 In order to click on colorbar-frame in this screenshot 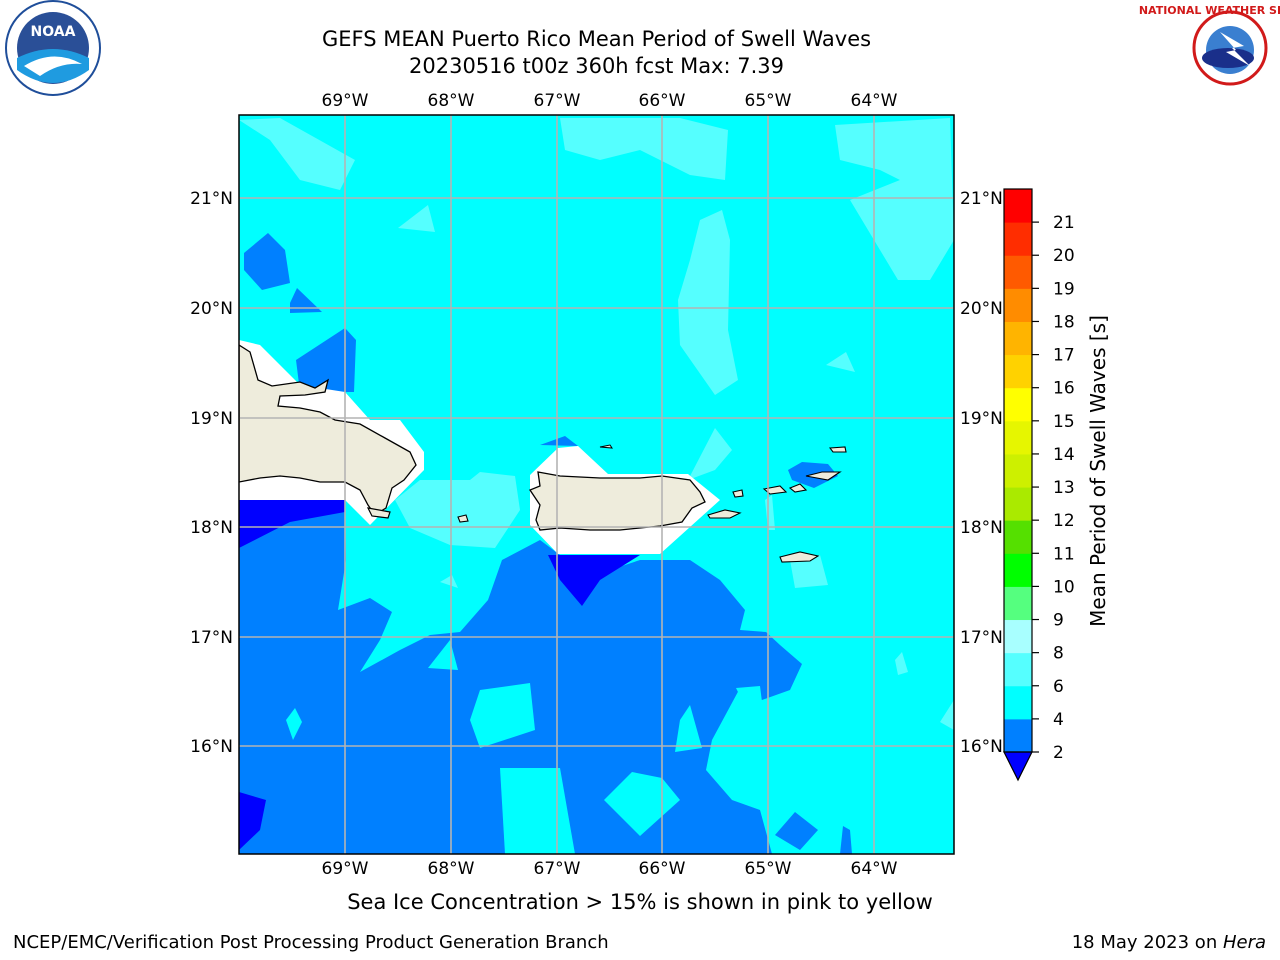, I will do `click(1018, 470)`.